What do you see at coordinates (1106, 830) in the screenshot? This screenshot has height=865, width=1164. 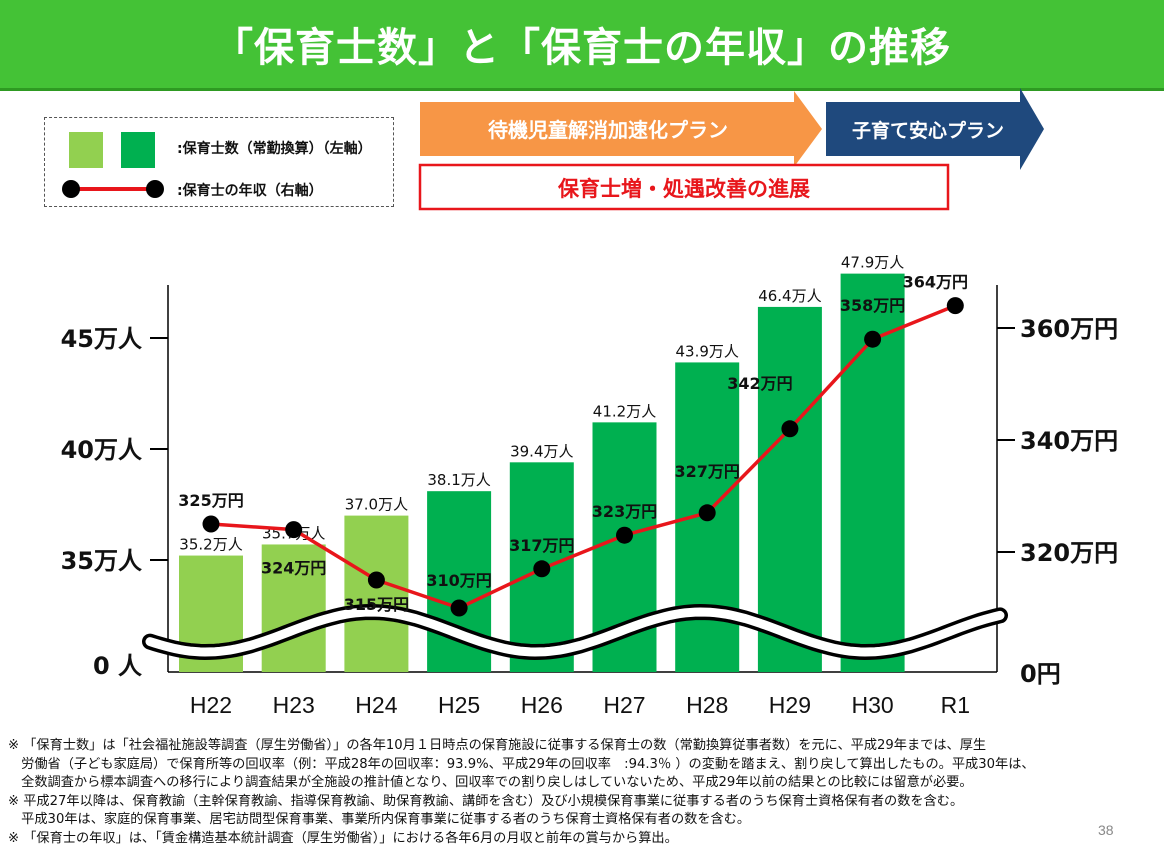 I see `page-number: 38` at bounding box center [1106, 830].